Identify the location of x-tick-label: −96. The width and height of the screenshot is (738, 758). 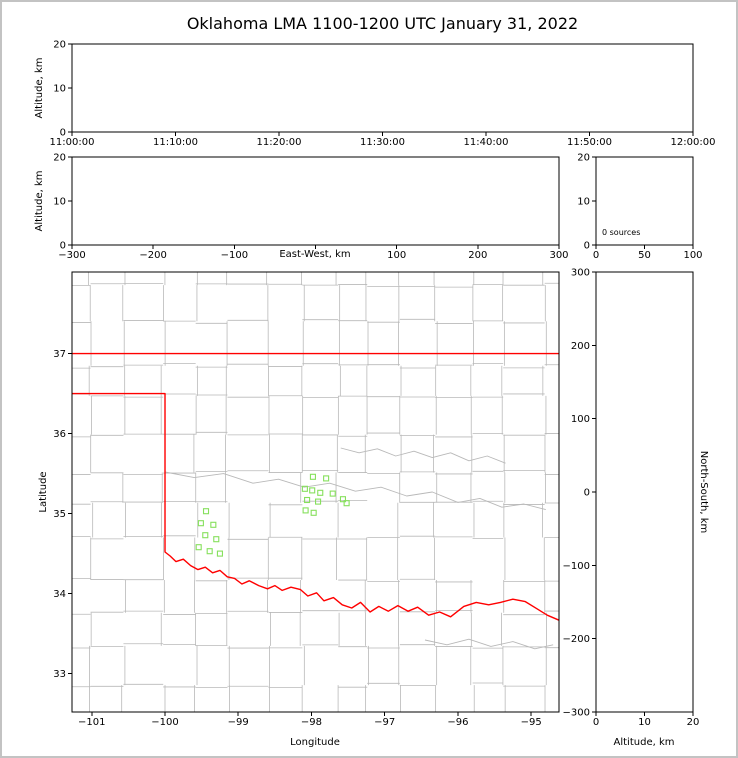
(457, 722).